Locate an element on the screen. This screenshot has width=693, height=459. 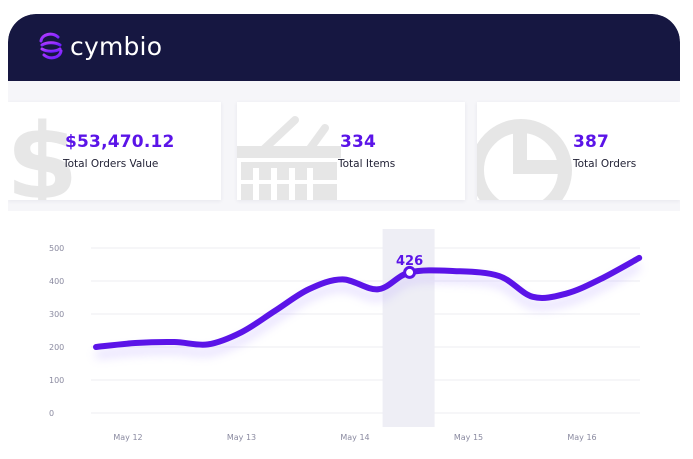
x-tick-label: May 14 is located at coordinates (354, 437).